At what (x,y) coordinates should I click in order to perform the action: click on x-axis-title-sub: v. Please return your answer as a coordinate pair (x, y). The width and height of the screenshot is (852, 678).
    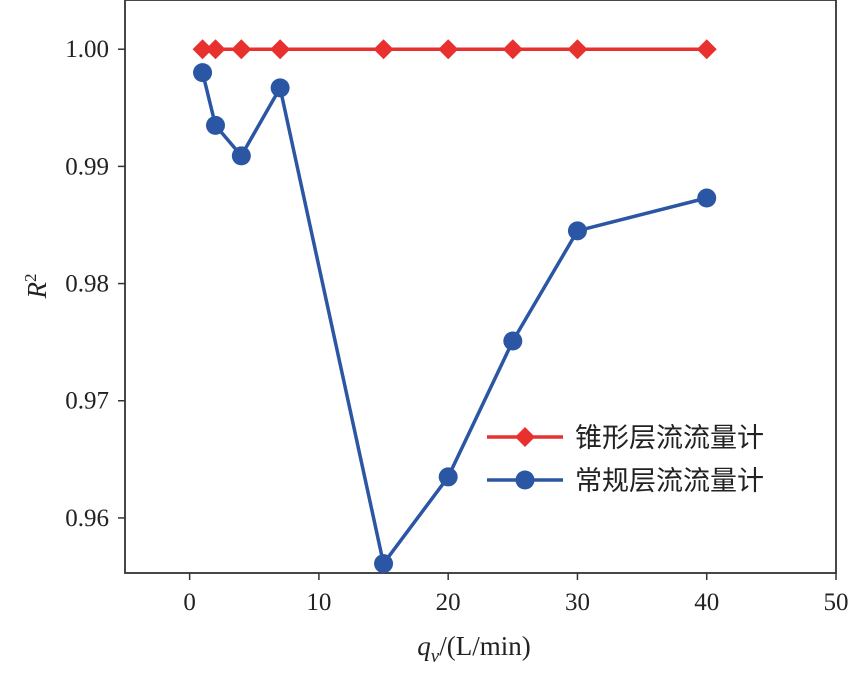
    Looking at the image, I should click on (435, 656).